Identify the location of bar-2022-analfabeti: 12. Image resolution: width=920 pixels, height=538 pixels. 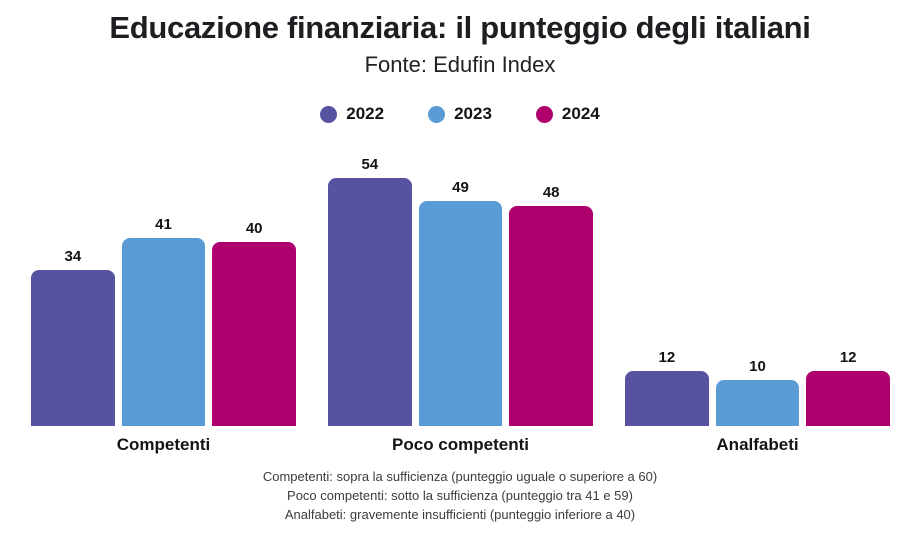
(667, 387).